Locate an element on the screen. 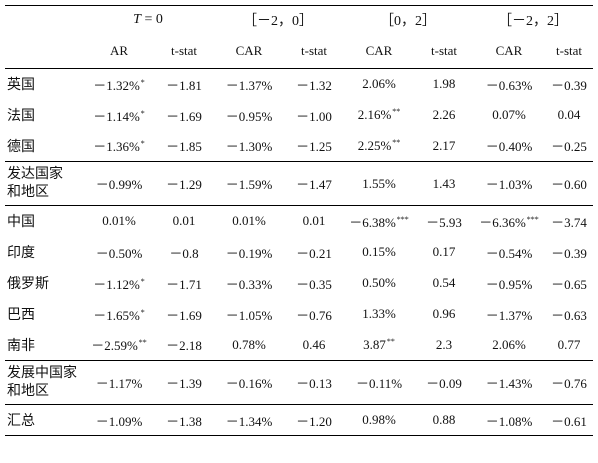  table-cell: －3.74 is located at coordinates (569, 221).